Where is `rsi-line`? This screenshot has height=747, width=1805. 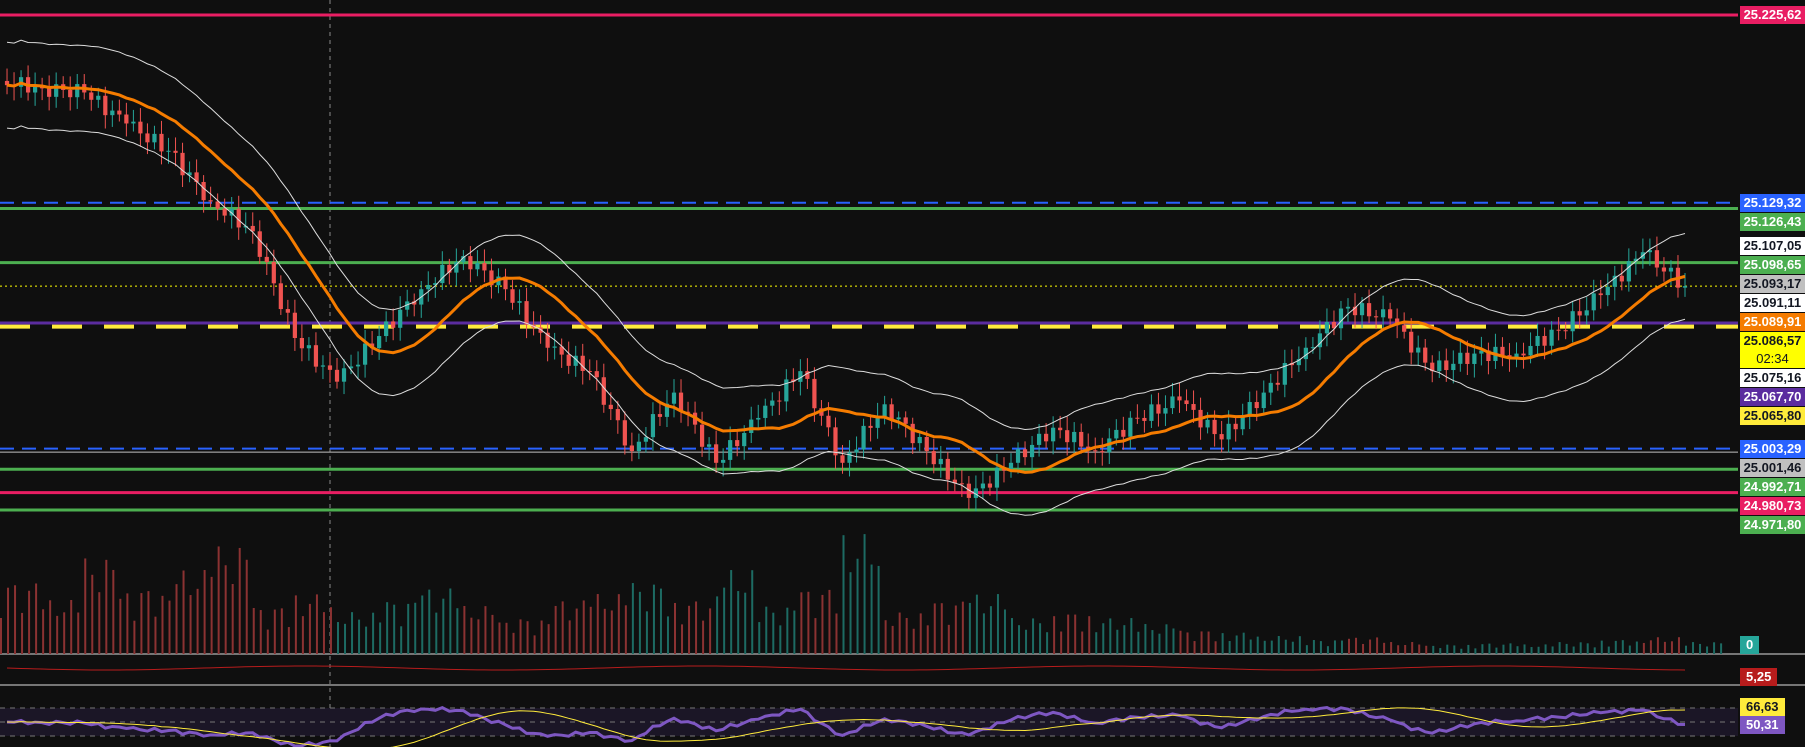 rsi-line is located at coordinates (846, 726).